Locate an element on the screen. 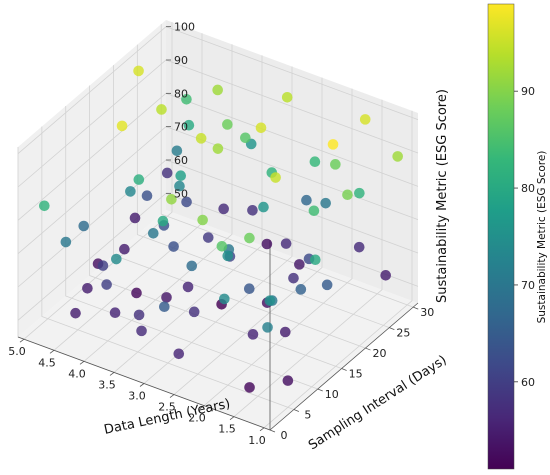  x-tick-label: 4.0 is located at coordinates (77, 373).